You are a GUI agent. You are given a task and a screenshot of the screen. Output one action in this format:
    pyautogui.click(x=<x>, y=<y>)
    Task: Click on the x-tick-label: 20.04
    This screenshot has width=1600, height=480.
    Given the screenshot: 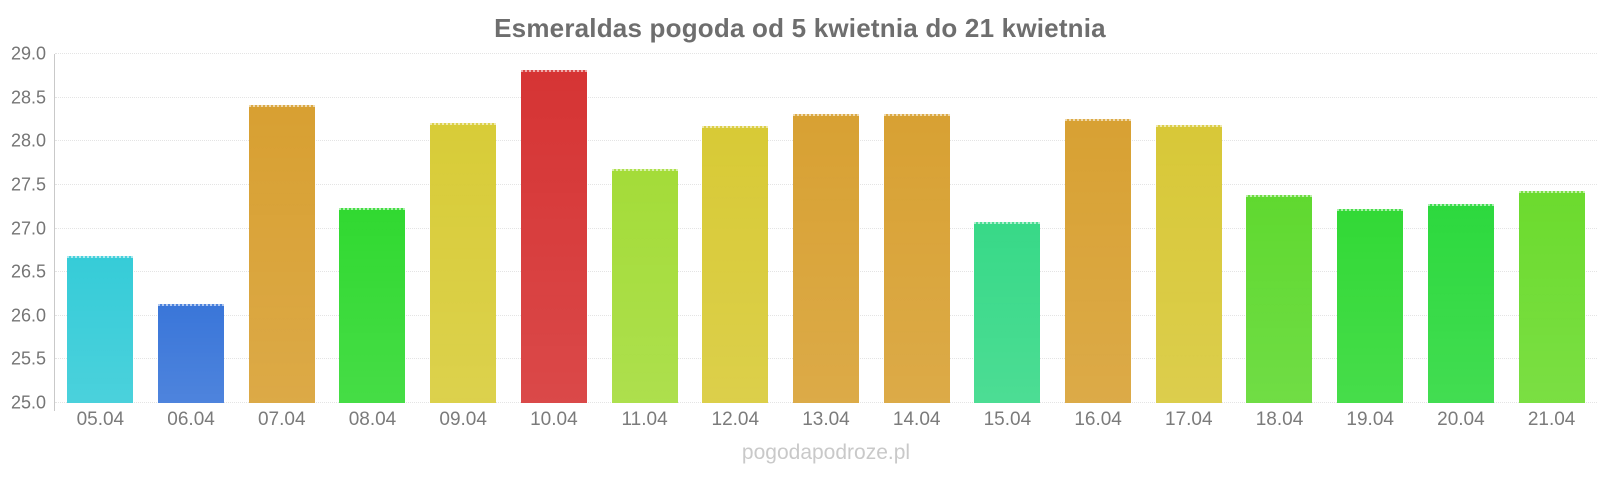 What is the action you would take?
    pyautogui.click(x=1461, y=419)
    